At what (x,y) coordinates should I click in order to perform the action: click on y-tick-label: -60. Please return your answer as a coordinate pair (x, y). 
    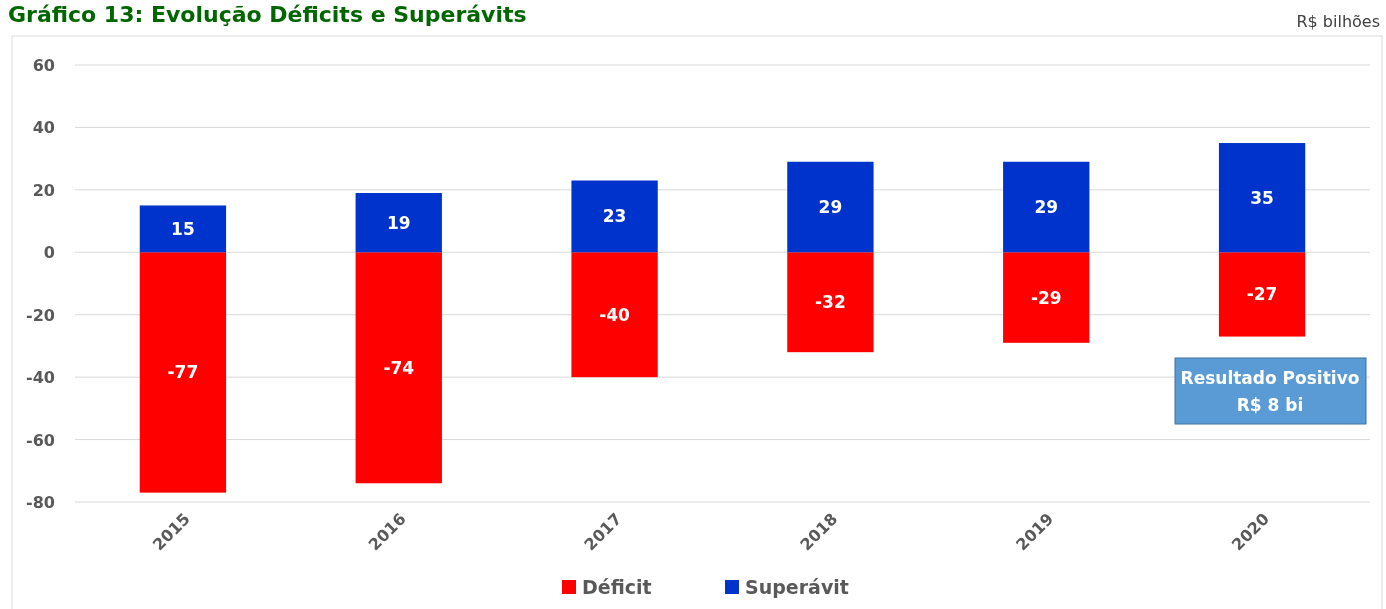
    Looking at the image, I should click on (40, 440).